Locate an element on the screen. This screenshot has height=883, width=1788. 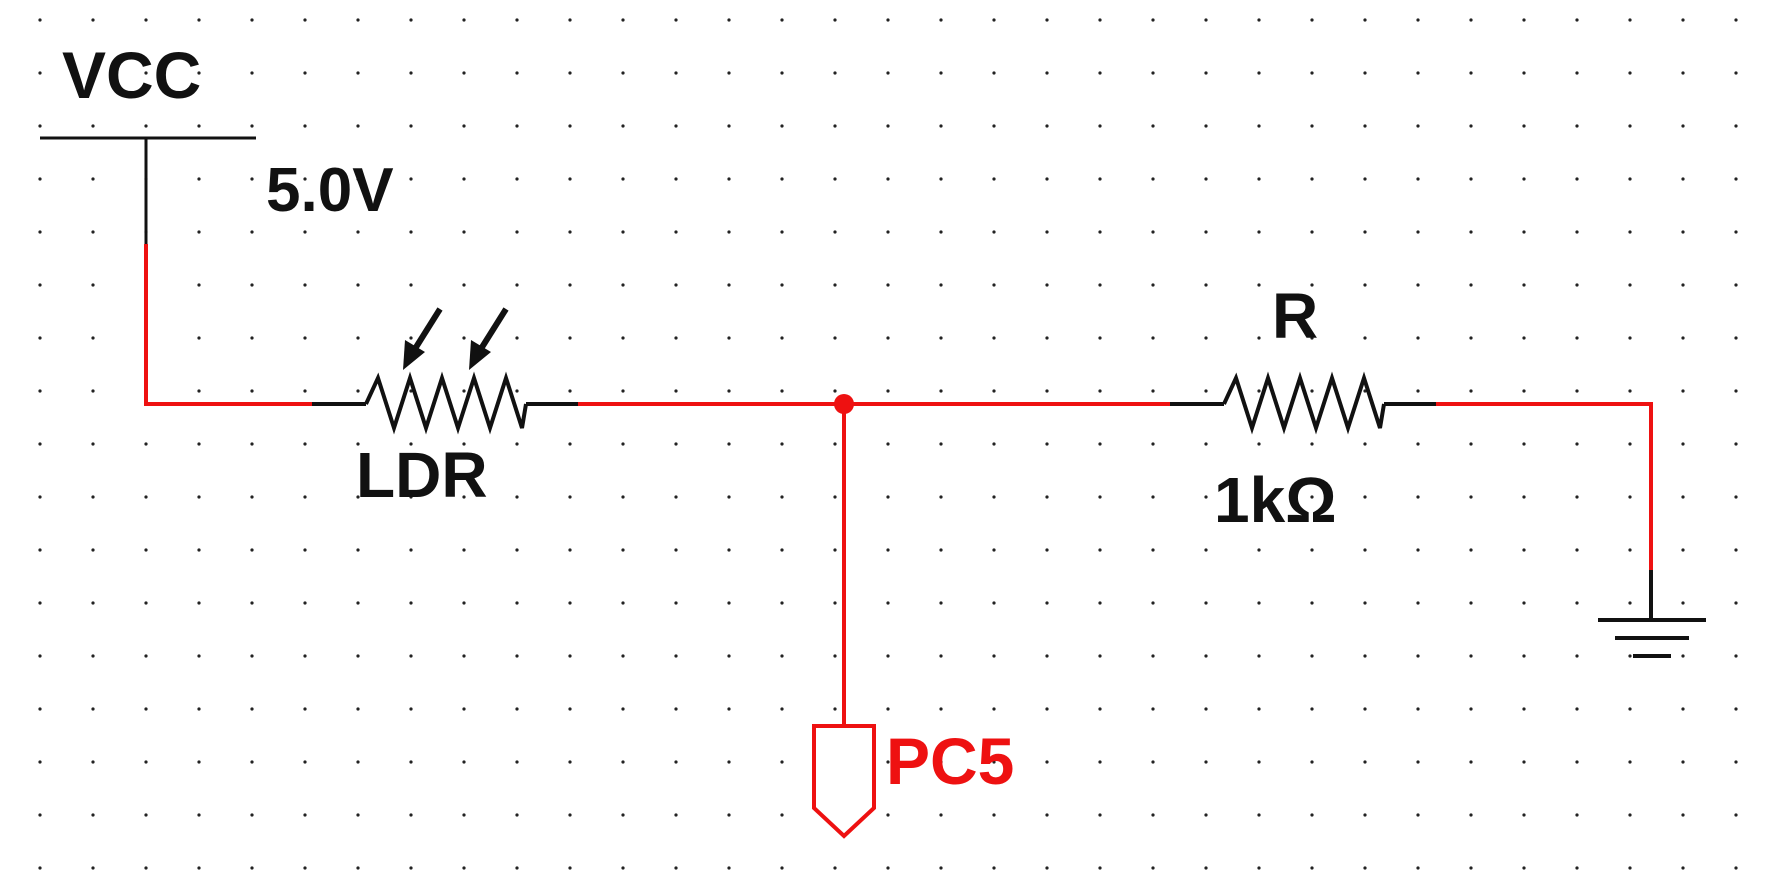
resistor-component: R 1kΩ is located at coordinates (1303, 408).